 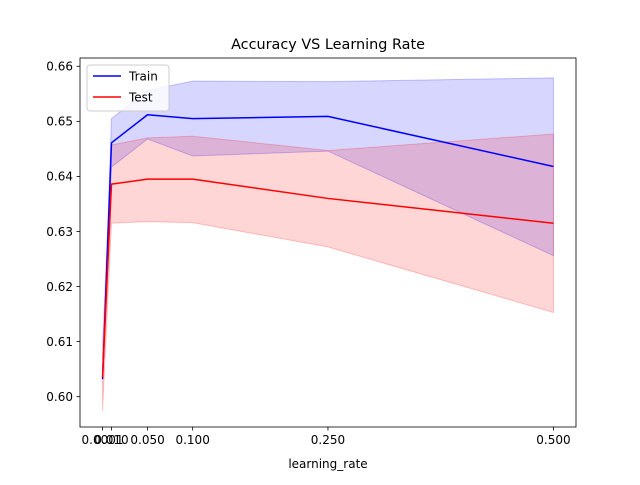 I want to click on y-tick-label: 0.63, so click(x=59, y=232).